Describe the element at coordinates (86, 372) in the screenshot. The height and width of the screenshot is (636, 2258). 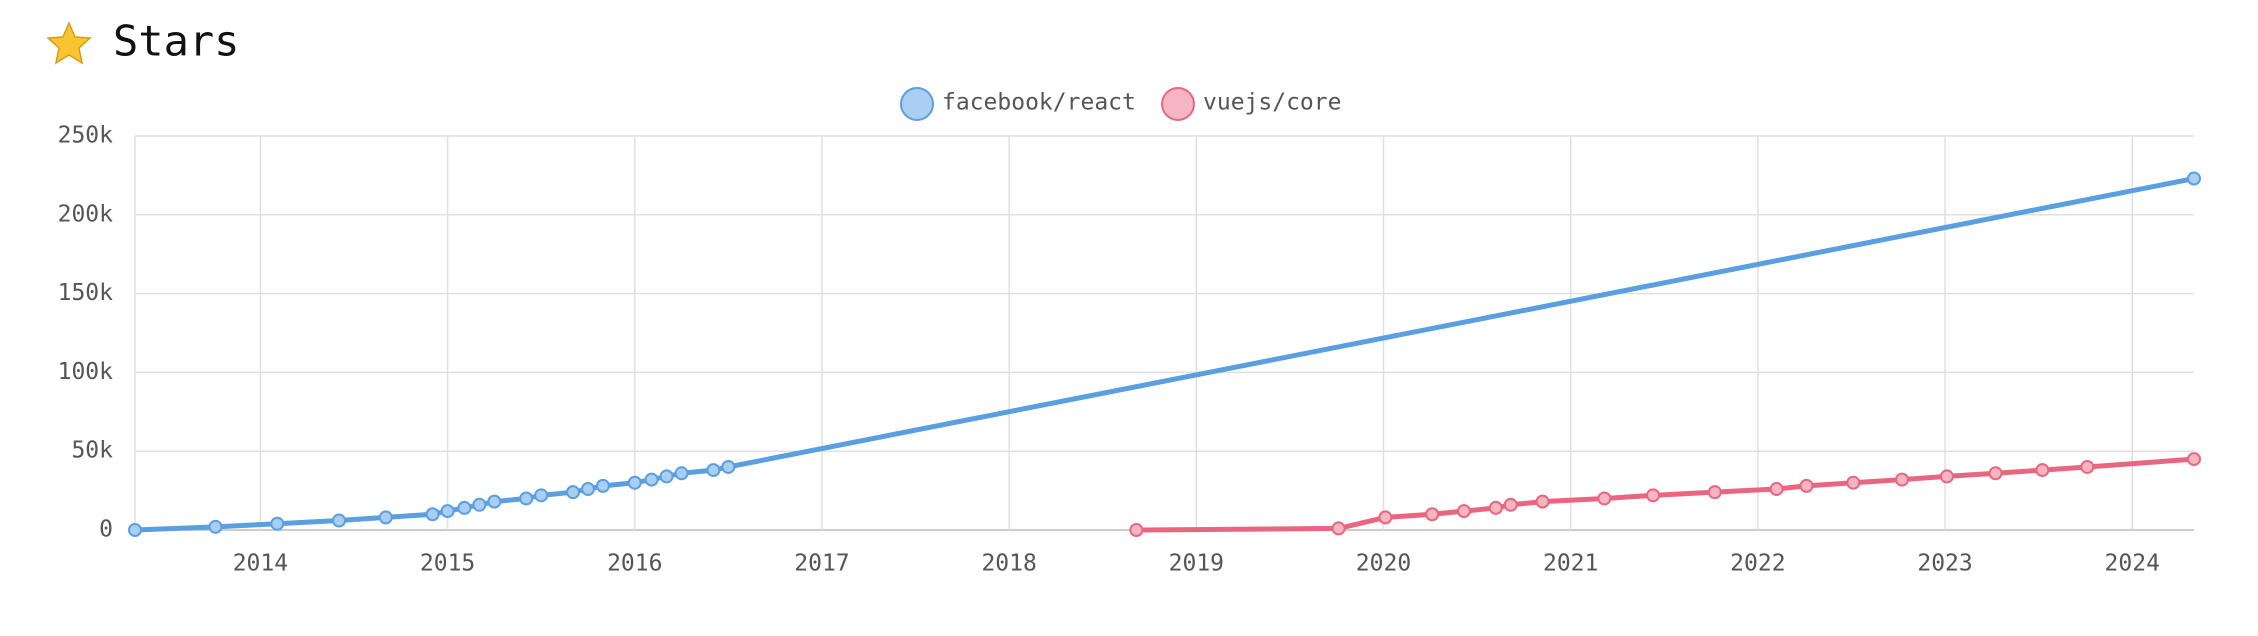
I see `y-tick-label: 100k` at that location.